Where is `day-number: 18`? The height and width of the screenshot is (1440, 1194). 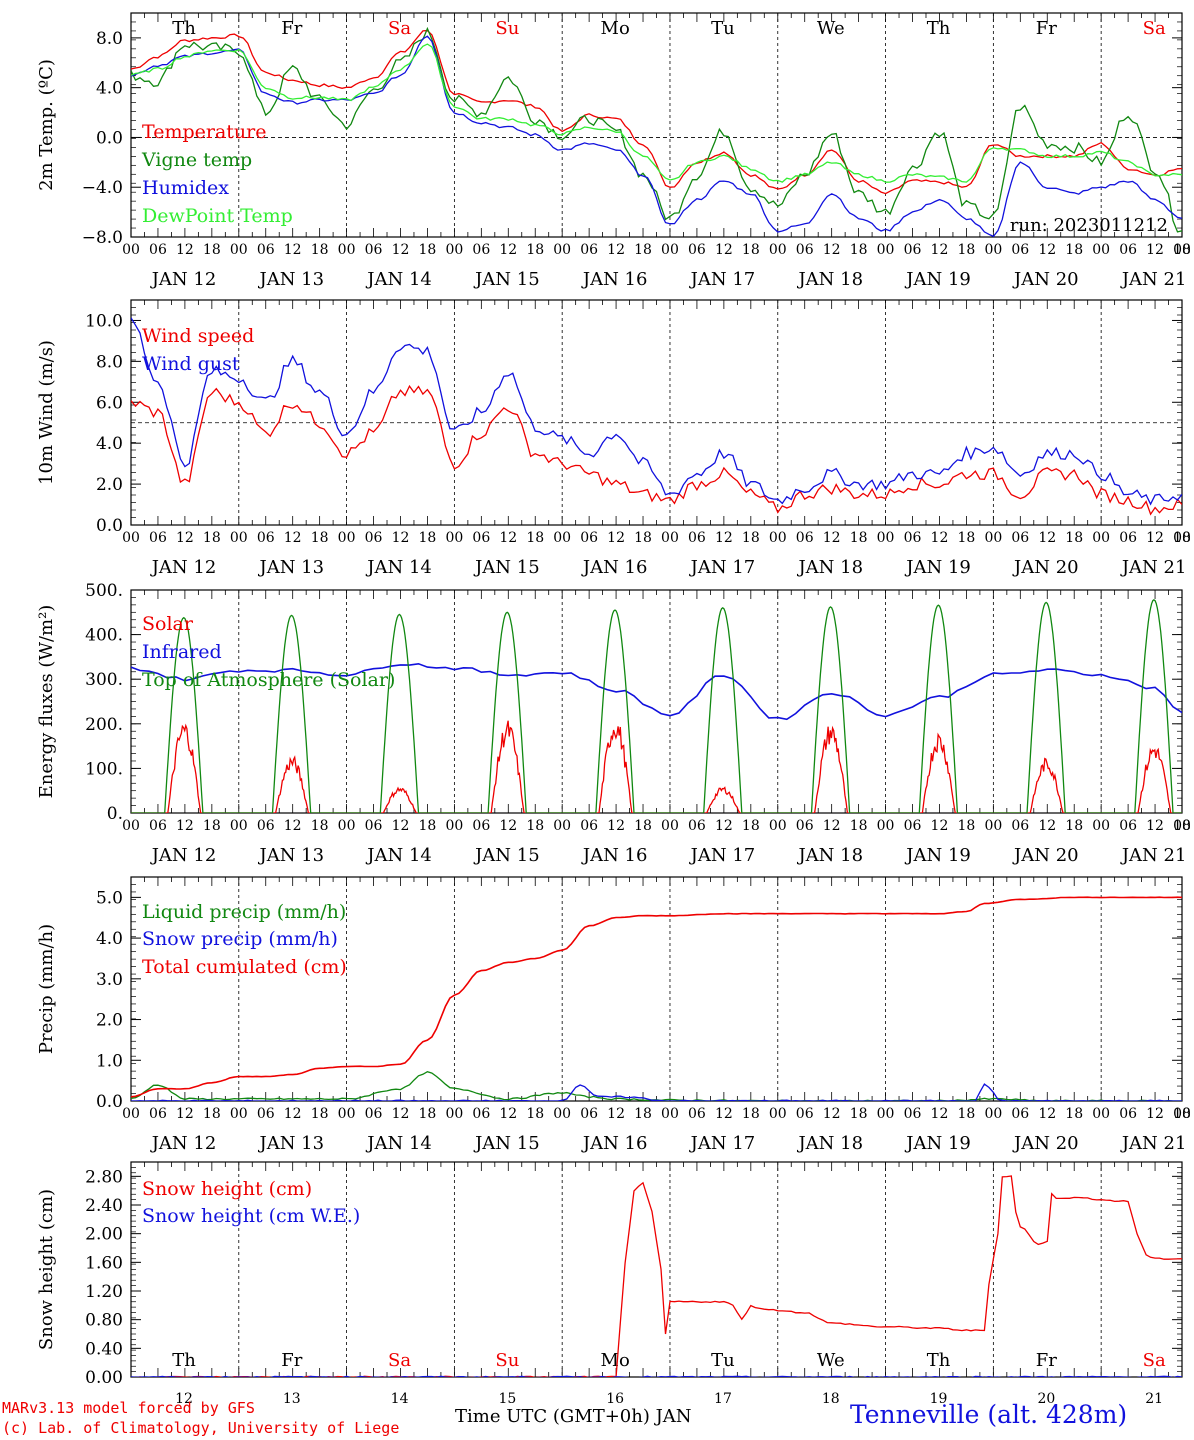 day-number: 18 is located at coordinates (831, 1399).